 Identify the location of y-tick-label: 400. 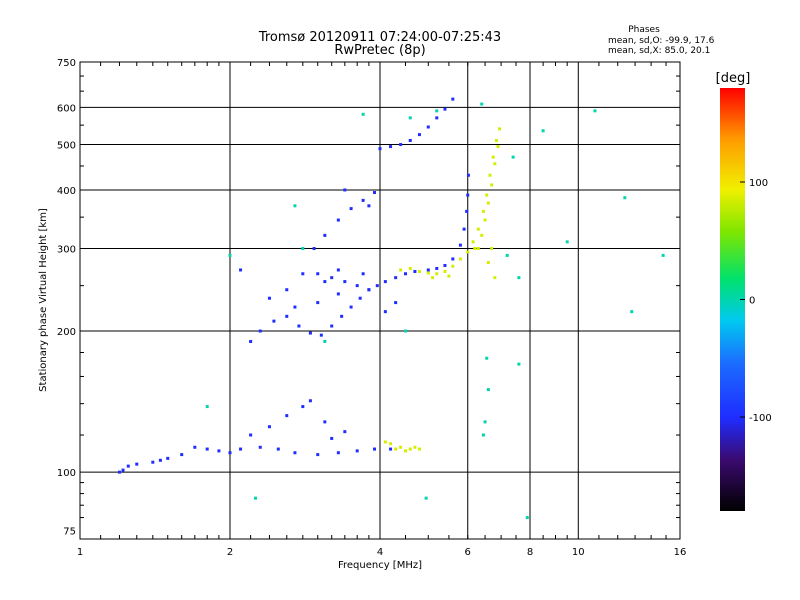
(66, 191).